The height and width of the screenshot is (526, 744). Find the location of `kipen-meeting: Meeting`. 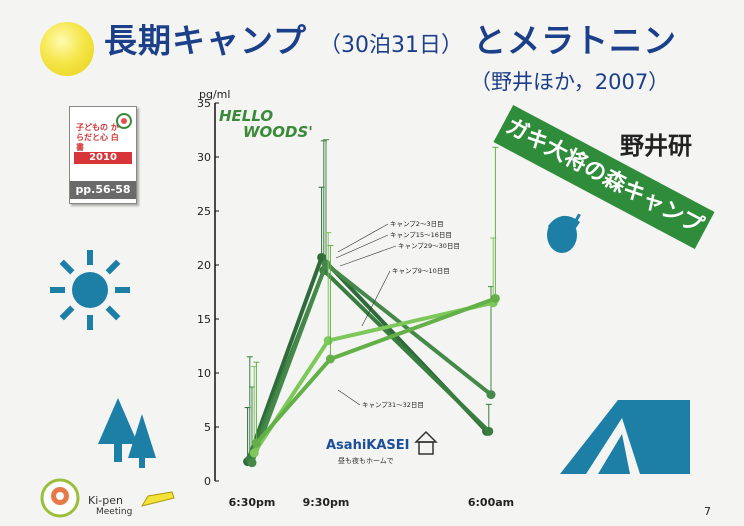

kipen-meeting: Meeting is located at coordinates (114, 512).